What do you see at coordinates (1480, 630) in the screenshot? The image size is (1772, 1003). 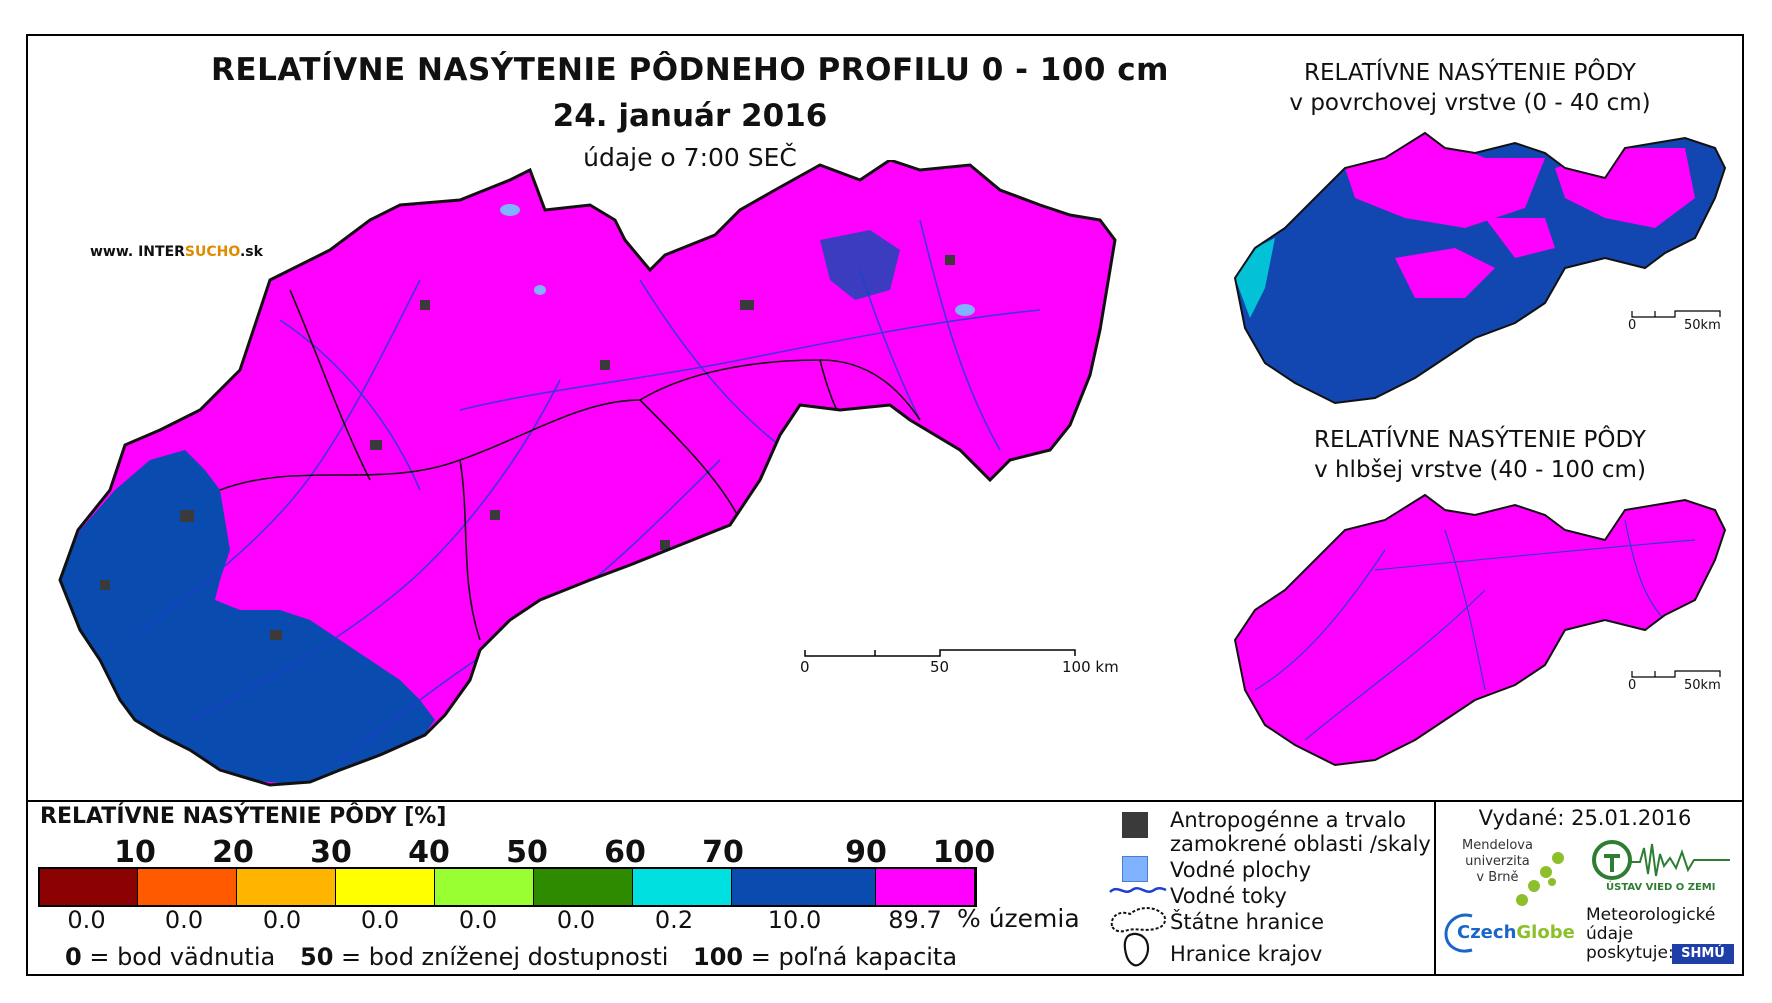 I see `inset-bottom-map` at bounding box center [1480, 630].